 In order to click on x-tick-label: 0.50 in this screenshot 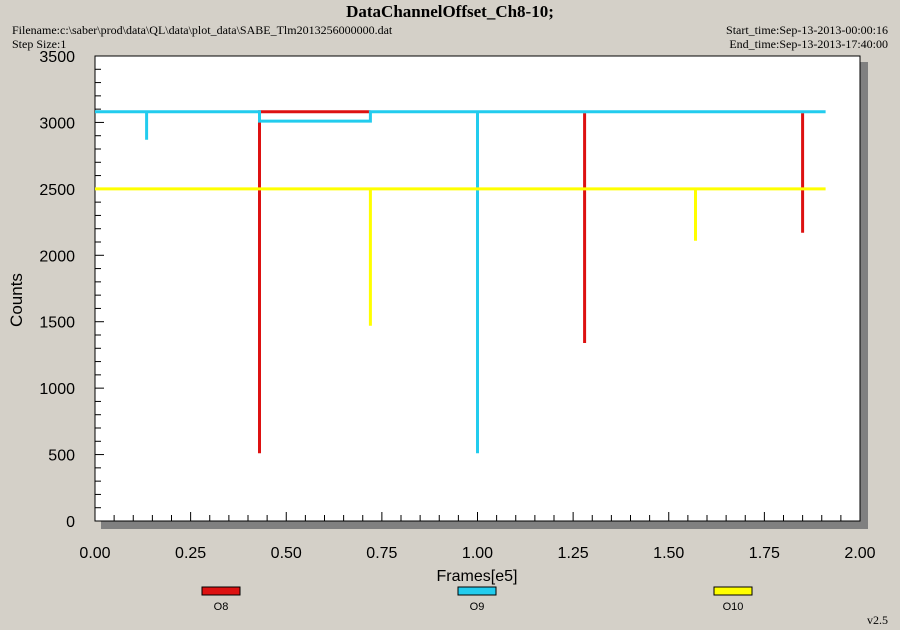, I will do `click(286, 553)`.